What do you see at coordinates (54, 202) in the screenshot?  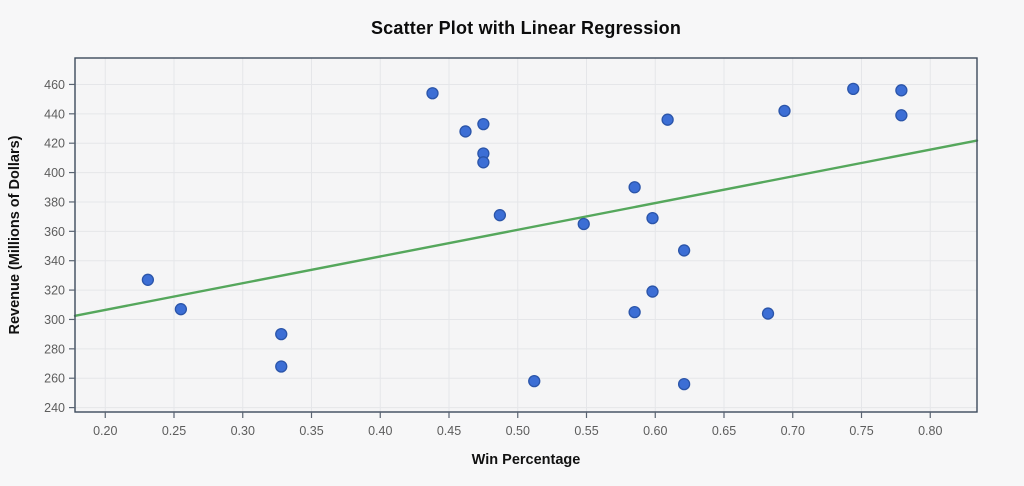 I see `y-tick-label: 380` at bounding box center [54, 202].